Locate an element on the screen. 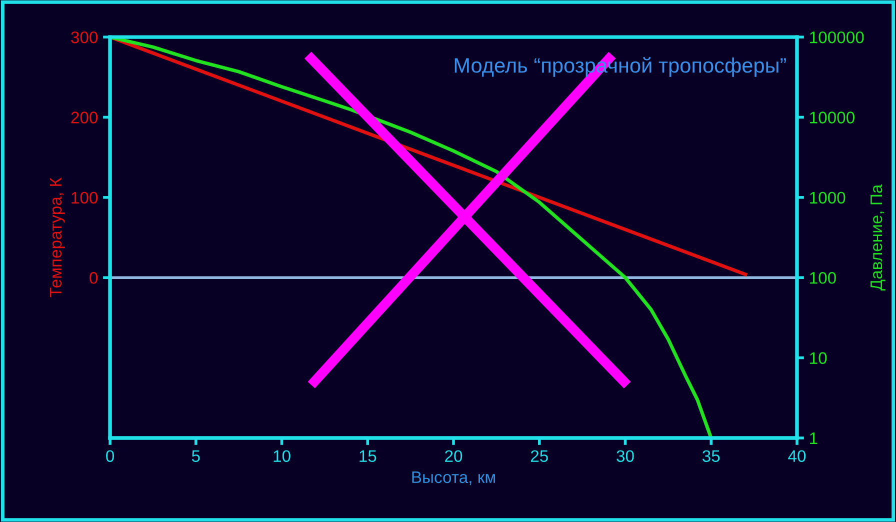 The image size is (896, 522). y2-tick-label: 100 is located at coordinates (823, 278).